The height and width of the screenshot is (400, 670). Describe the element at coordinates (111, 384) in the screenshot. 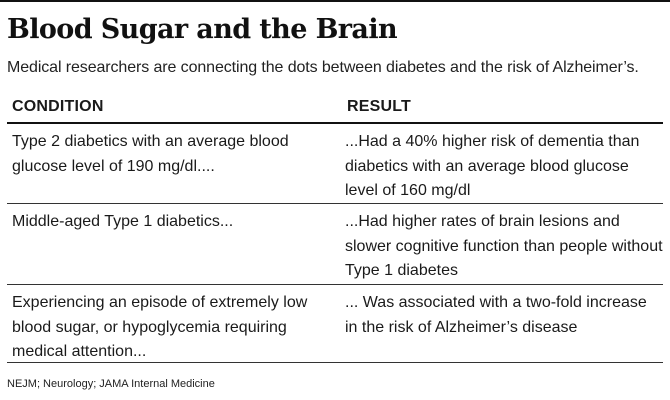

I see `source-credit: NEJM; Neurology; JAMA Internal Medicine` at that location.